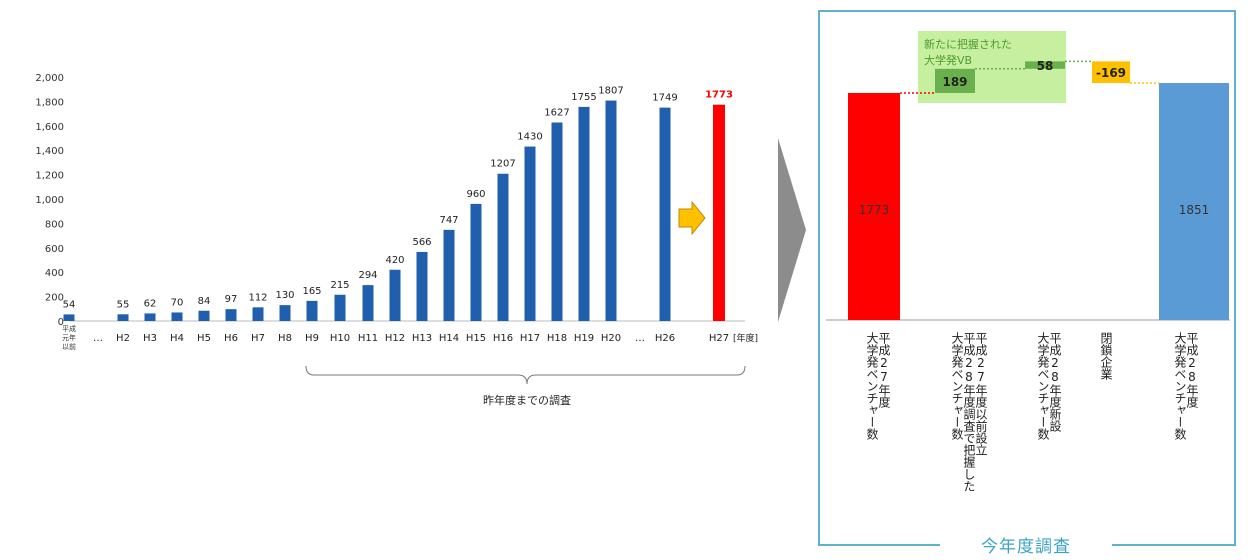  I want to click on category-label-line: 平成27年度, so click(884, 370).